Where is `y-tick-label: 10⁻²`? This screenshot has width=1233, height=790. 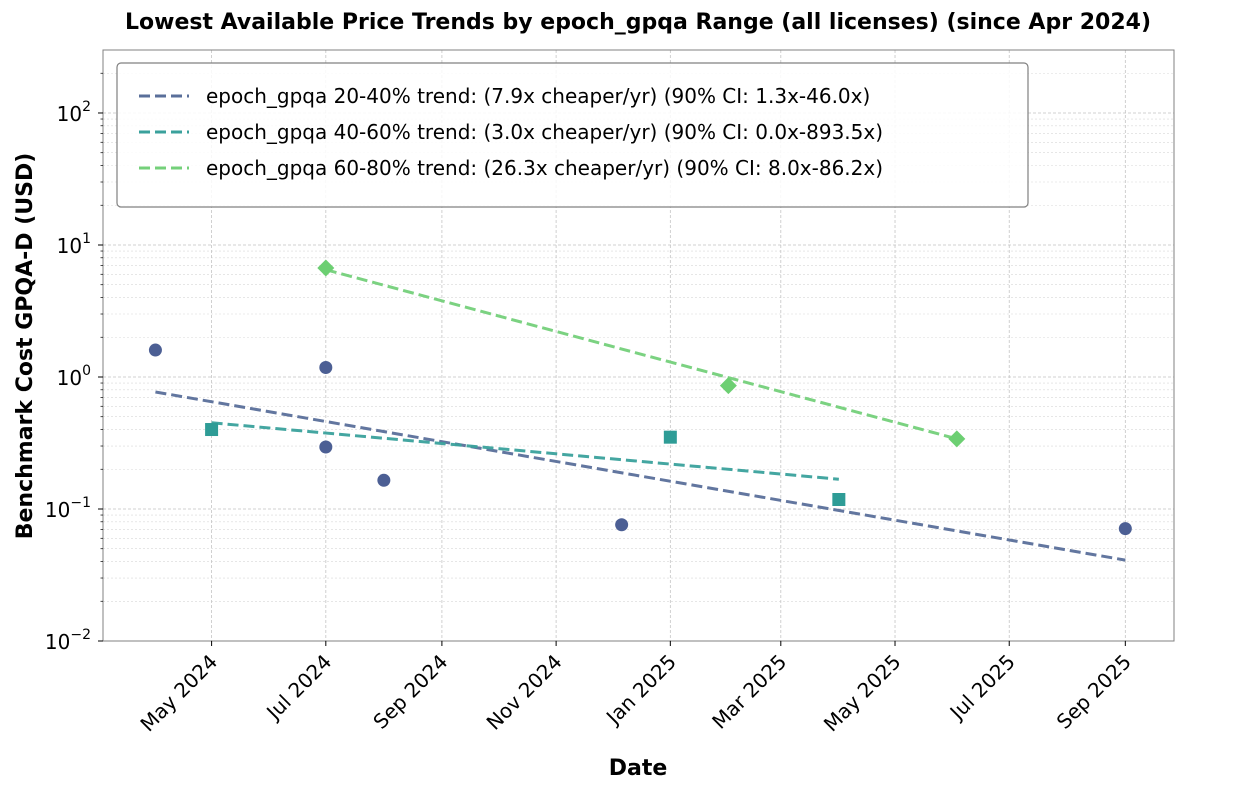
y-tick-label: 10⁻² is located at coordinates (68, 640).